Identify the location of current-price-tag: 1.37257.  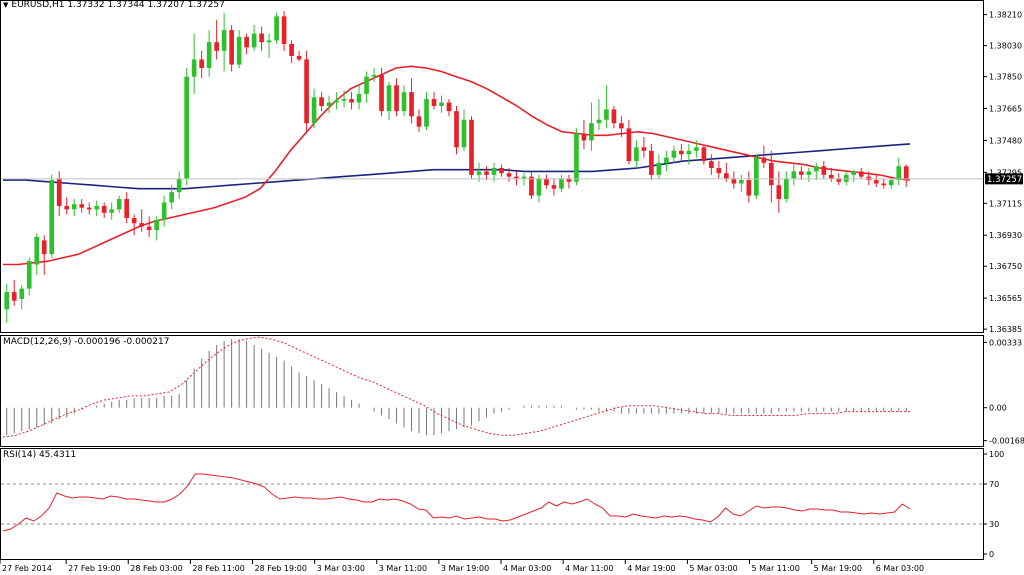
(1004, 179).